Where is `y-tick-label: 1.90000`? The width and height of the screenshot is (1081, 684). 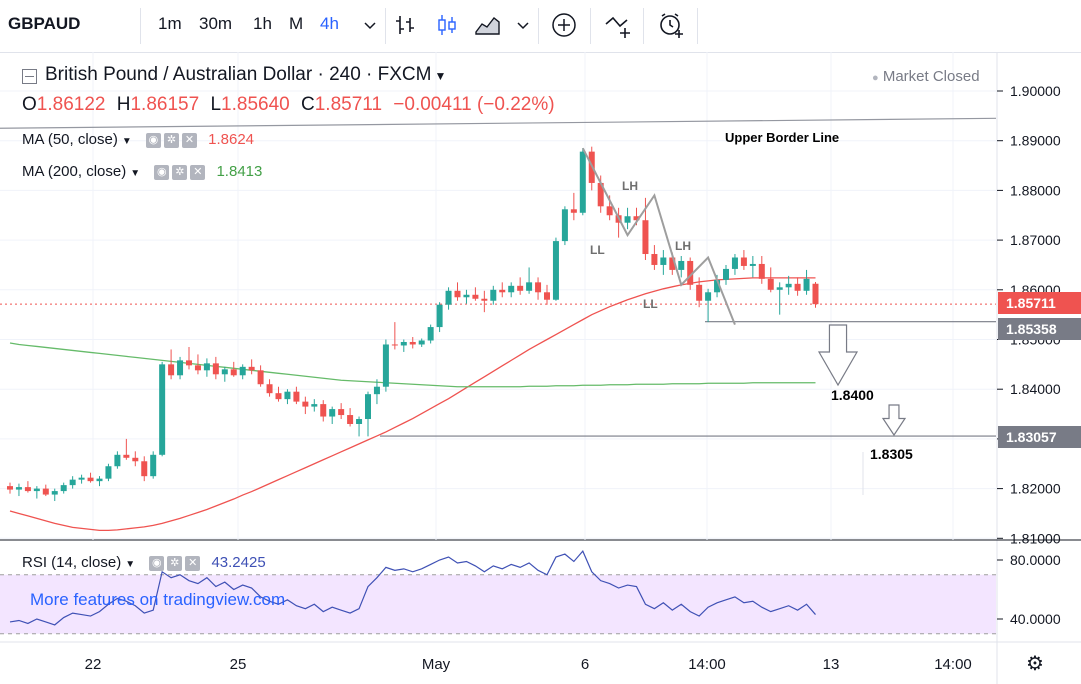
y-tick-label: 1.90000 is located at coordinates (1035, 91).